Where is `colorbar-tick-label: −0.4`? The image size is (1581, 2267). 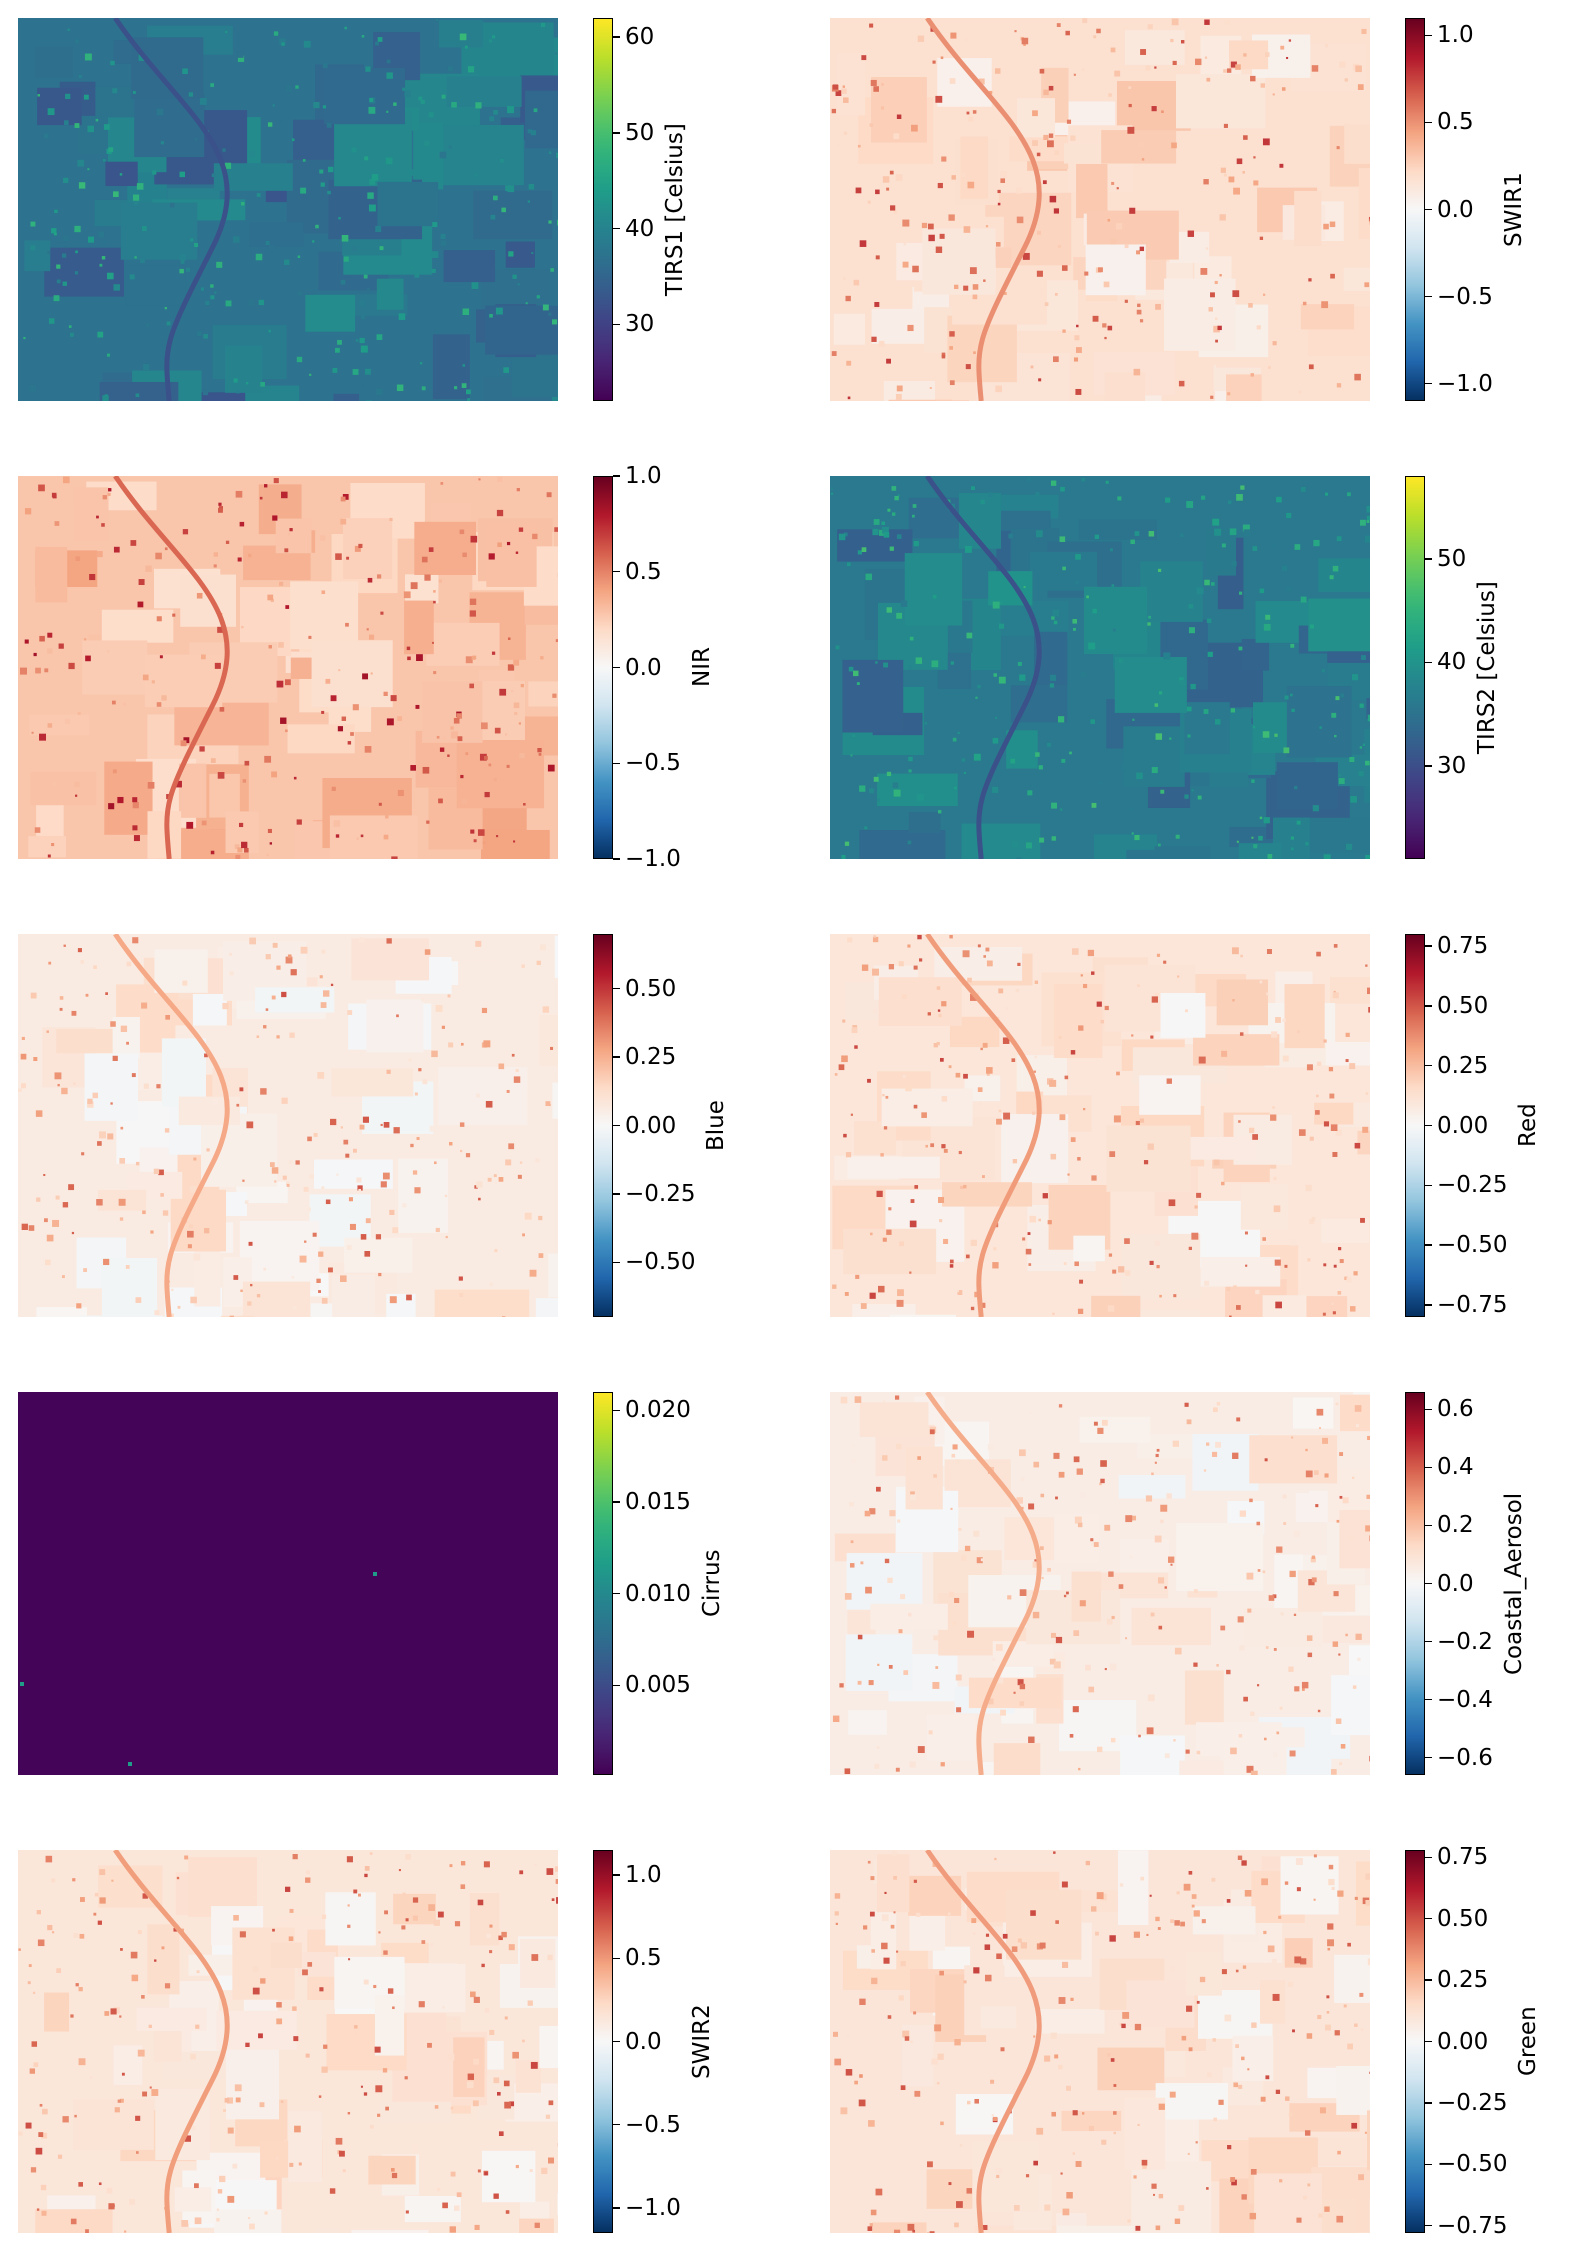 colorbar-tick-label: −0.4 is located at coordinates (1465, 1699).